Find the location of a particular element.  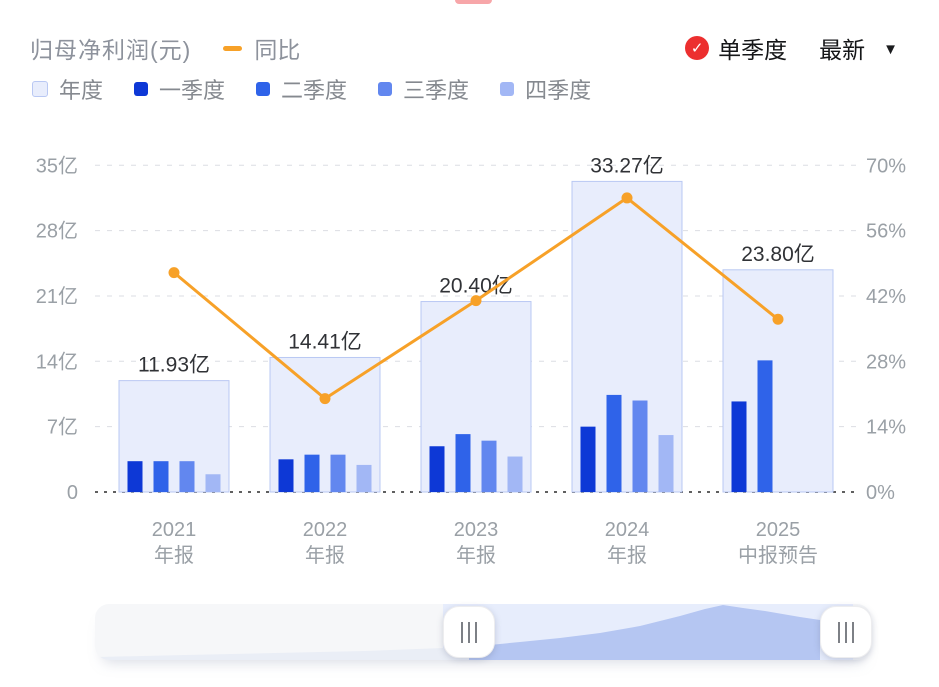

yoy-point-2023 is located at coordinates (476, 301).